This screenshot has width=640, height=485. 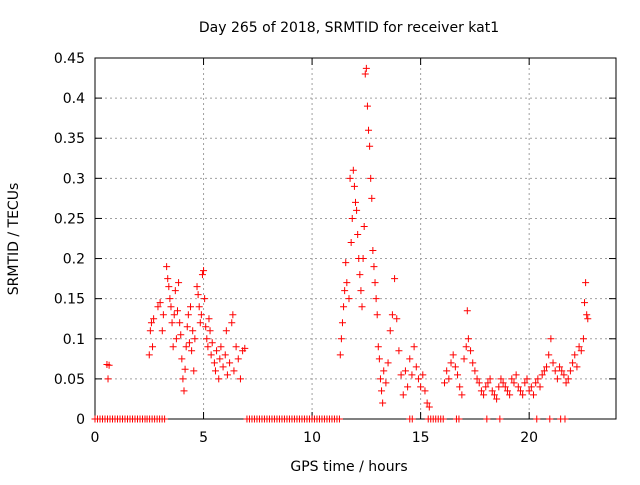 What do you see at coordinates (69, 300) in the screenshot?
I see `y-tick-label: 0.15` at bounding box center [69, 300].